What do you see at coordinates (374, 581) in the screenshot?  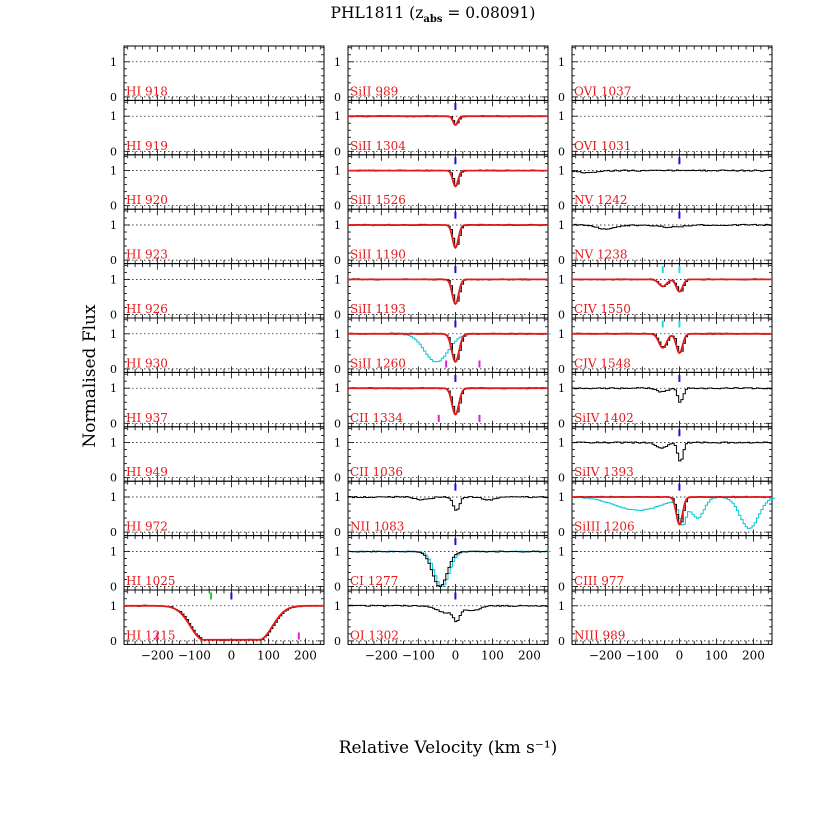 I see `ion-label: CI 1277` at bounding box center [374, 581].